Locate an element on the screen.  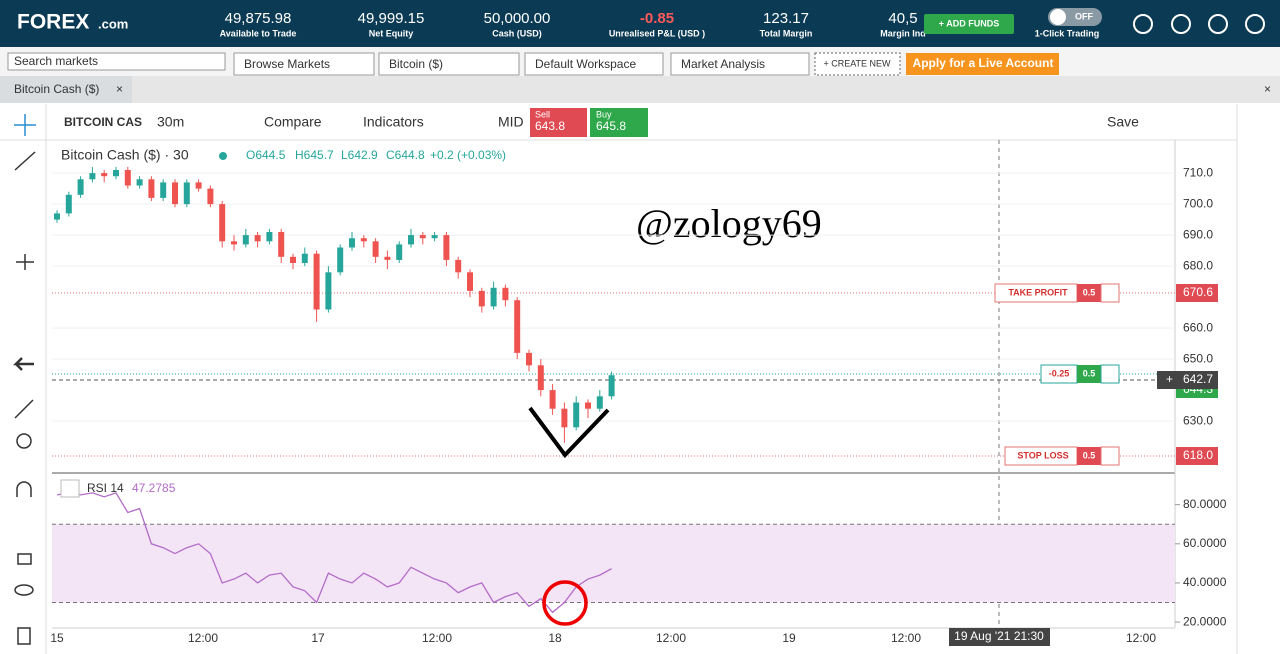
compare: Compare is located at coordinates (293, 122).